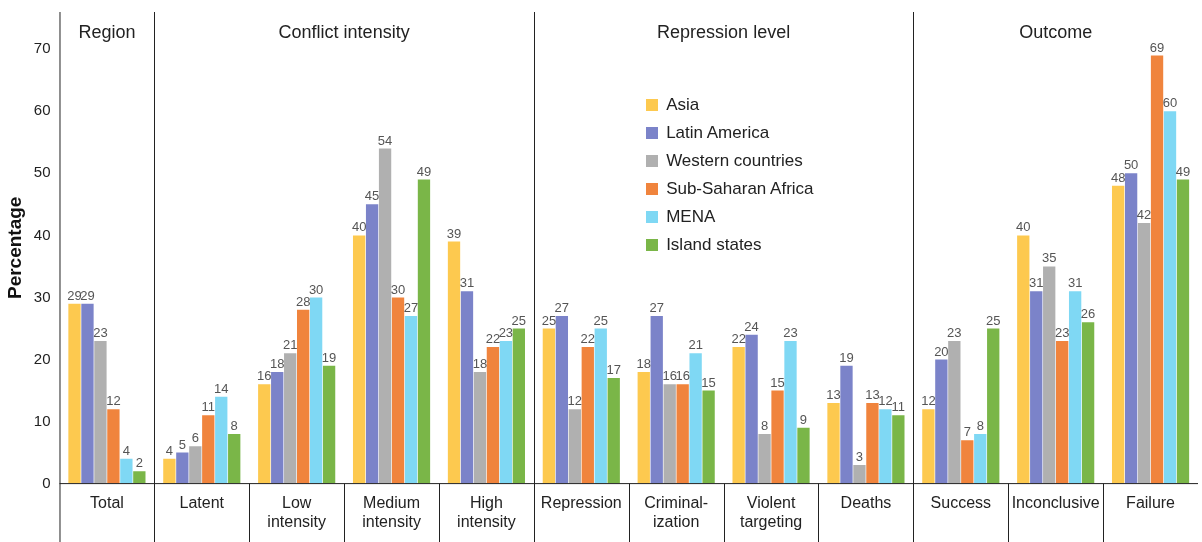 This screenshot has height=542, width=1202. What do you see at coordinates (42, 420) in the screenshot?
I see `y-tick-label: 10` at bounding box center [42, 420].